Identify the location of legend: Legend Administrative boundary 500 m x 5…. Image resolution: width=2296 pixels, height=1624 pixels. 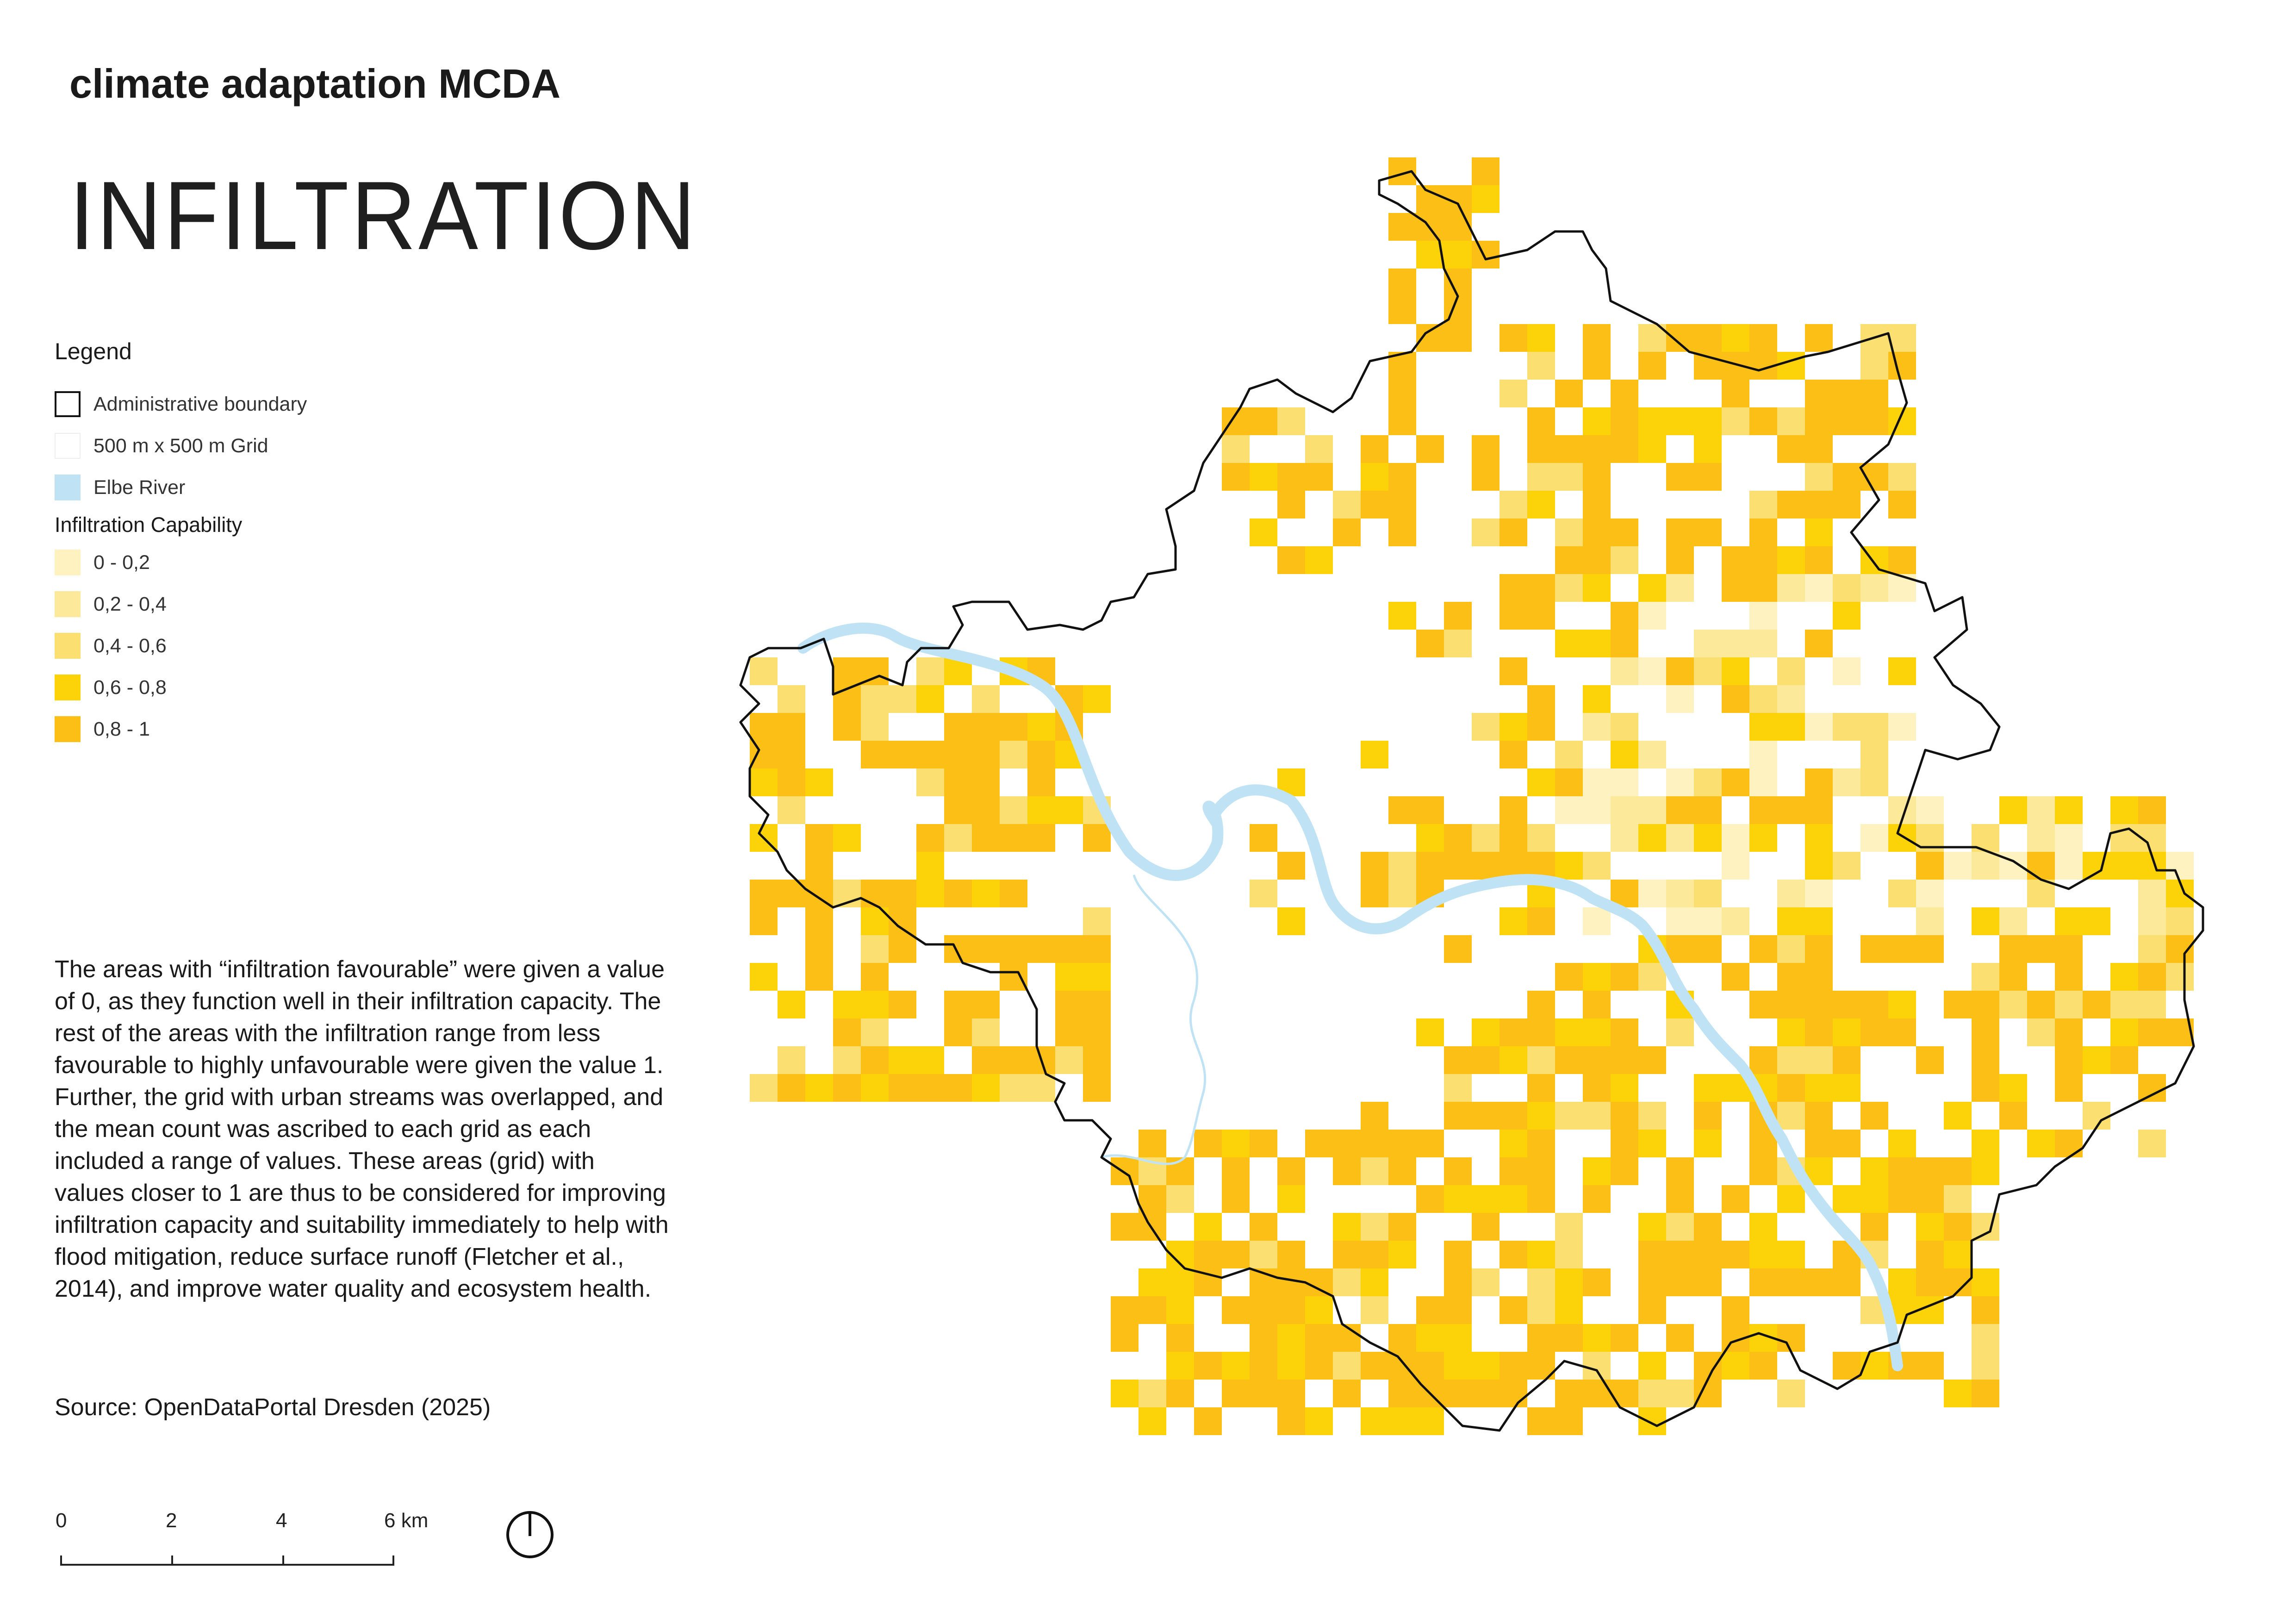
(263, 544).